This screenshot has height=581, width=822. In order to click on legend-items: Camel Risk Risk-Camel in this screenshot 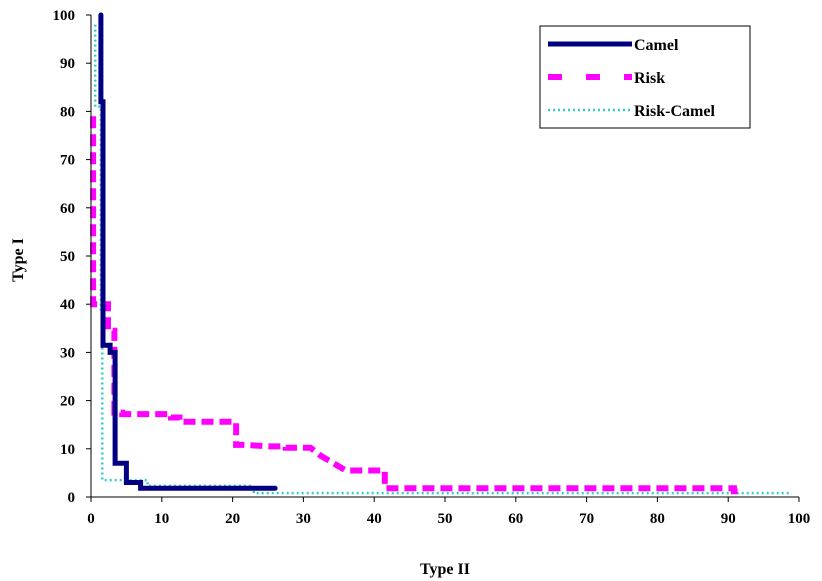, I will do `click(631, 78)`.